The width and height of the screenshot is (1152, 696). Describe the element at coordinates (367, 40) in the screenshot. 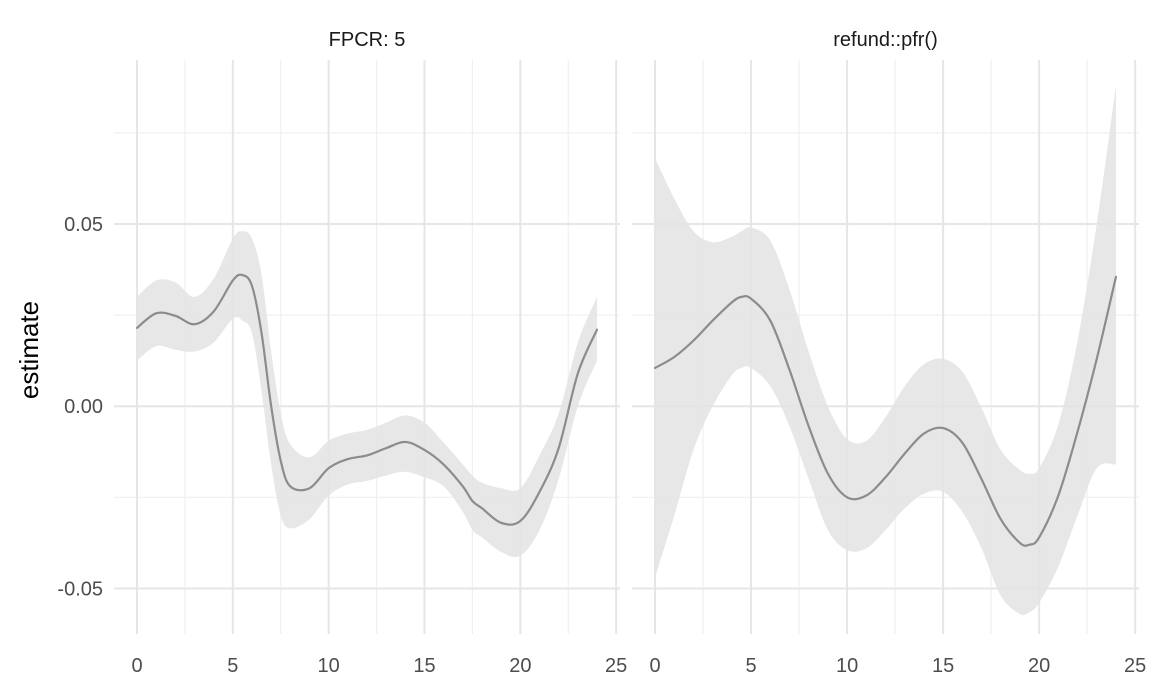

I see `panel-strip-label: FPCR: 5` at that location.